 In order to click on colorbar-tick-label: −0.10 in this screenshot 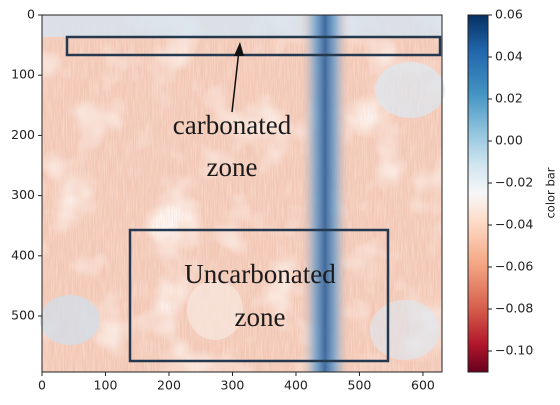, I will do `click(514, 350)`.